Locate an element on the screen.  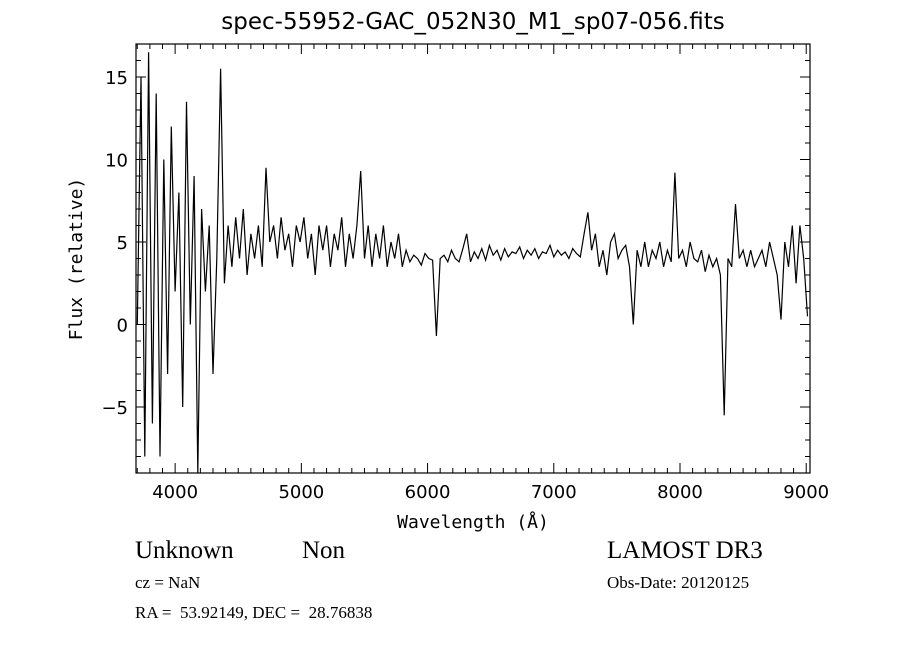
x-tick-label: 5000 is located at coordinates (301, 492).